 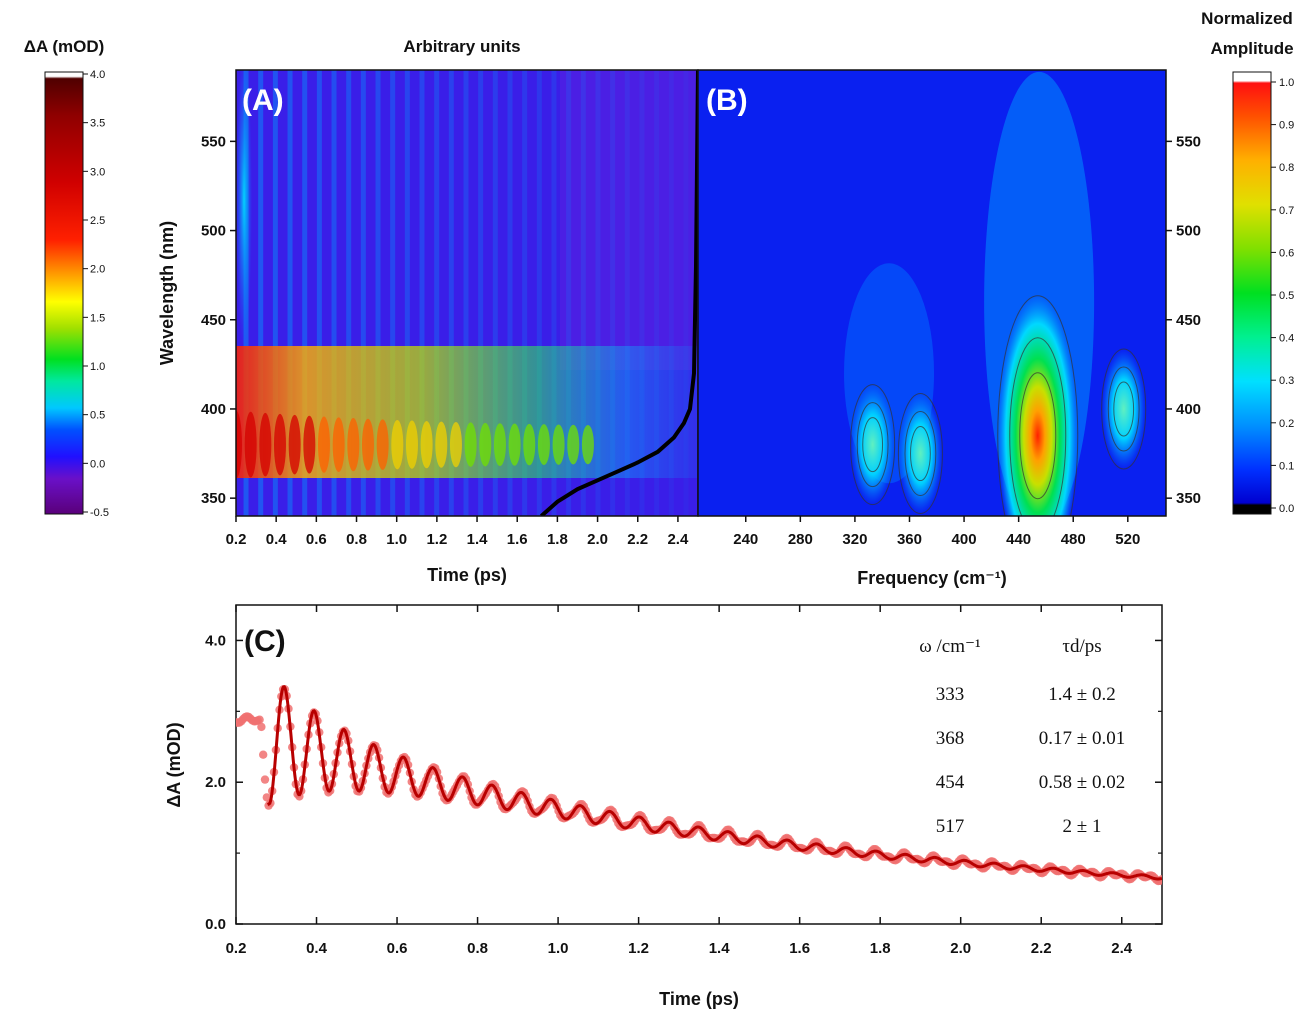 I want to click on colorbar-right-title-line2: Amplitude, so click(x=1251, y=48).